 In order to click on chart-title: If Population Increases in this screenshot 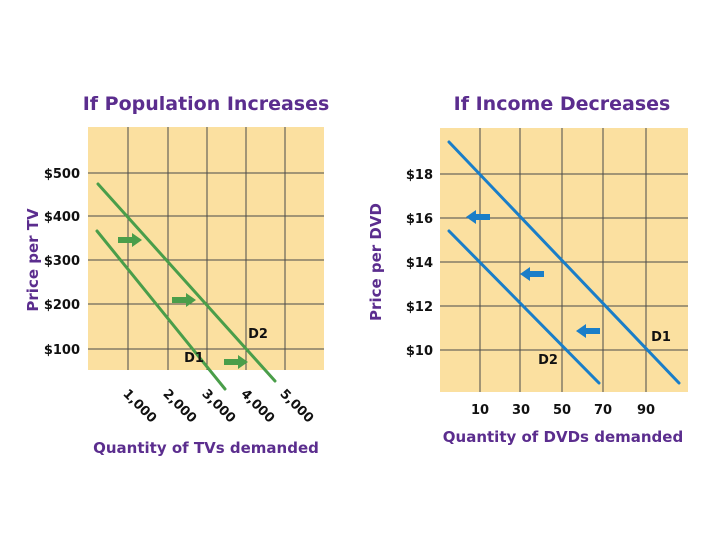, I will do `click(206, 104)`.